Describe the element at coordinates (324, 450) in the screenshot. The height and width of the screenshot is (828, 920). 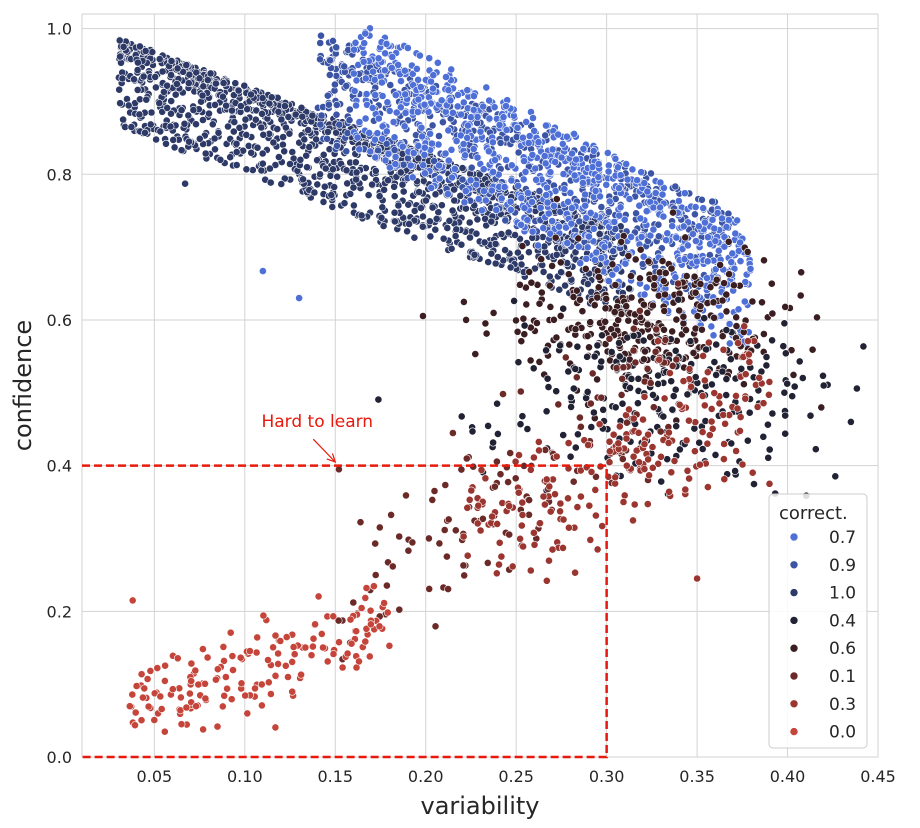
I see `annotation-arrow` at that location.